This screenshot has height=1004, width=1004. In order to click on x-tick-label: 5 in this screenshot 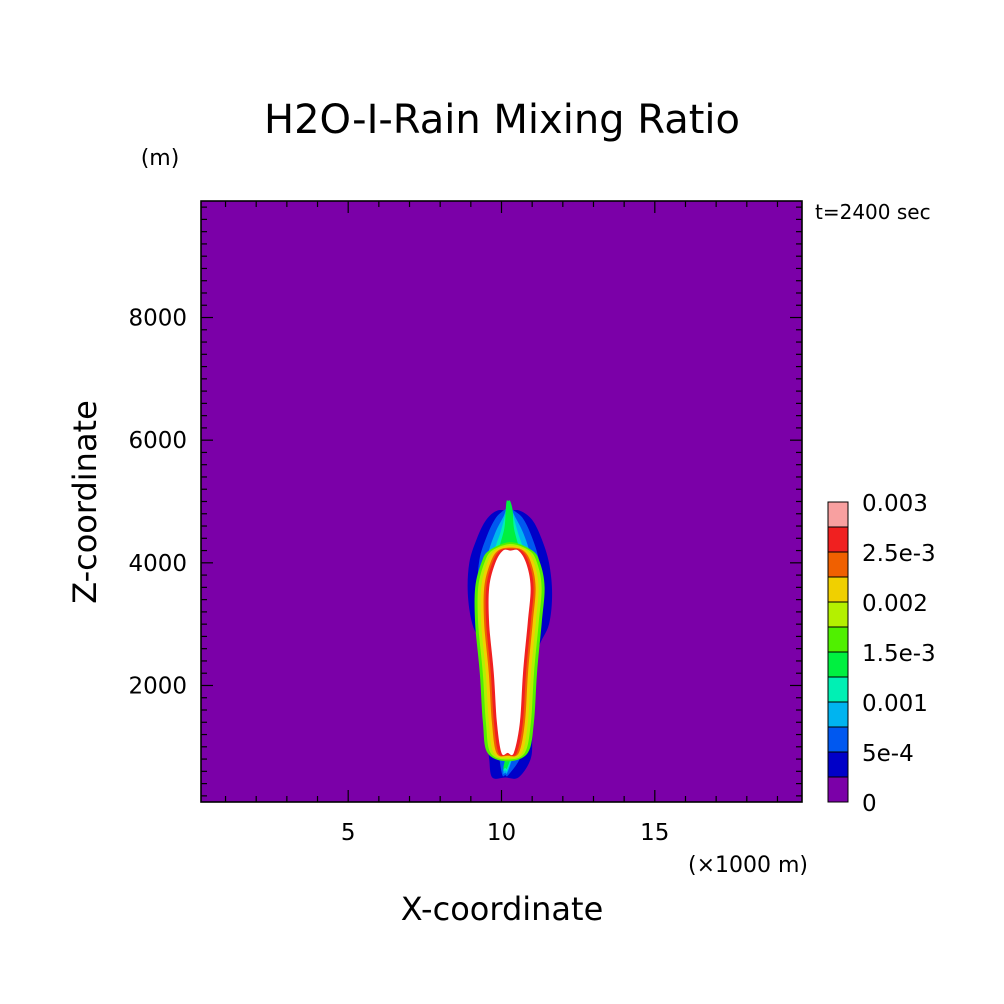, I will do `click(348, 833)`.